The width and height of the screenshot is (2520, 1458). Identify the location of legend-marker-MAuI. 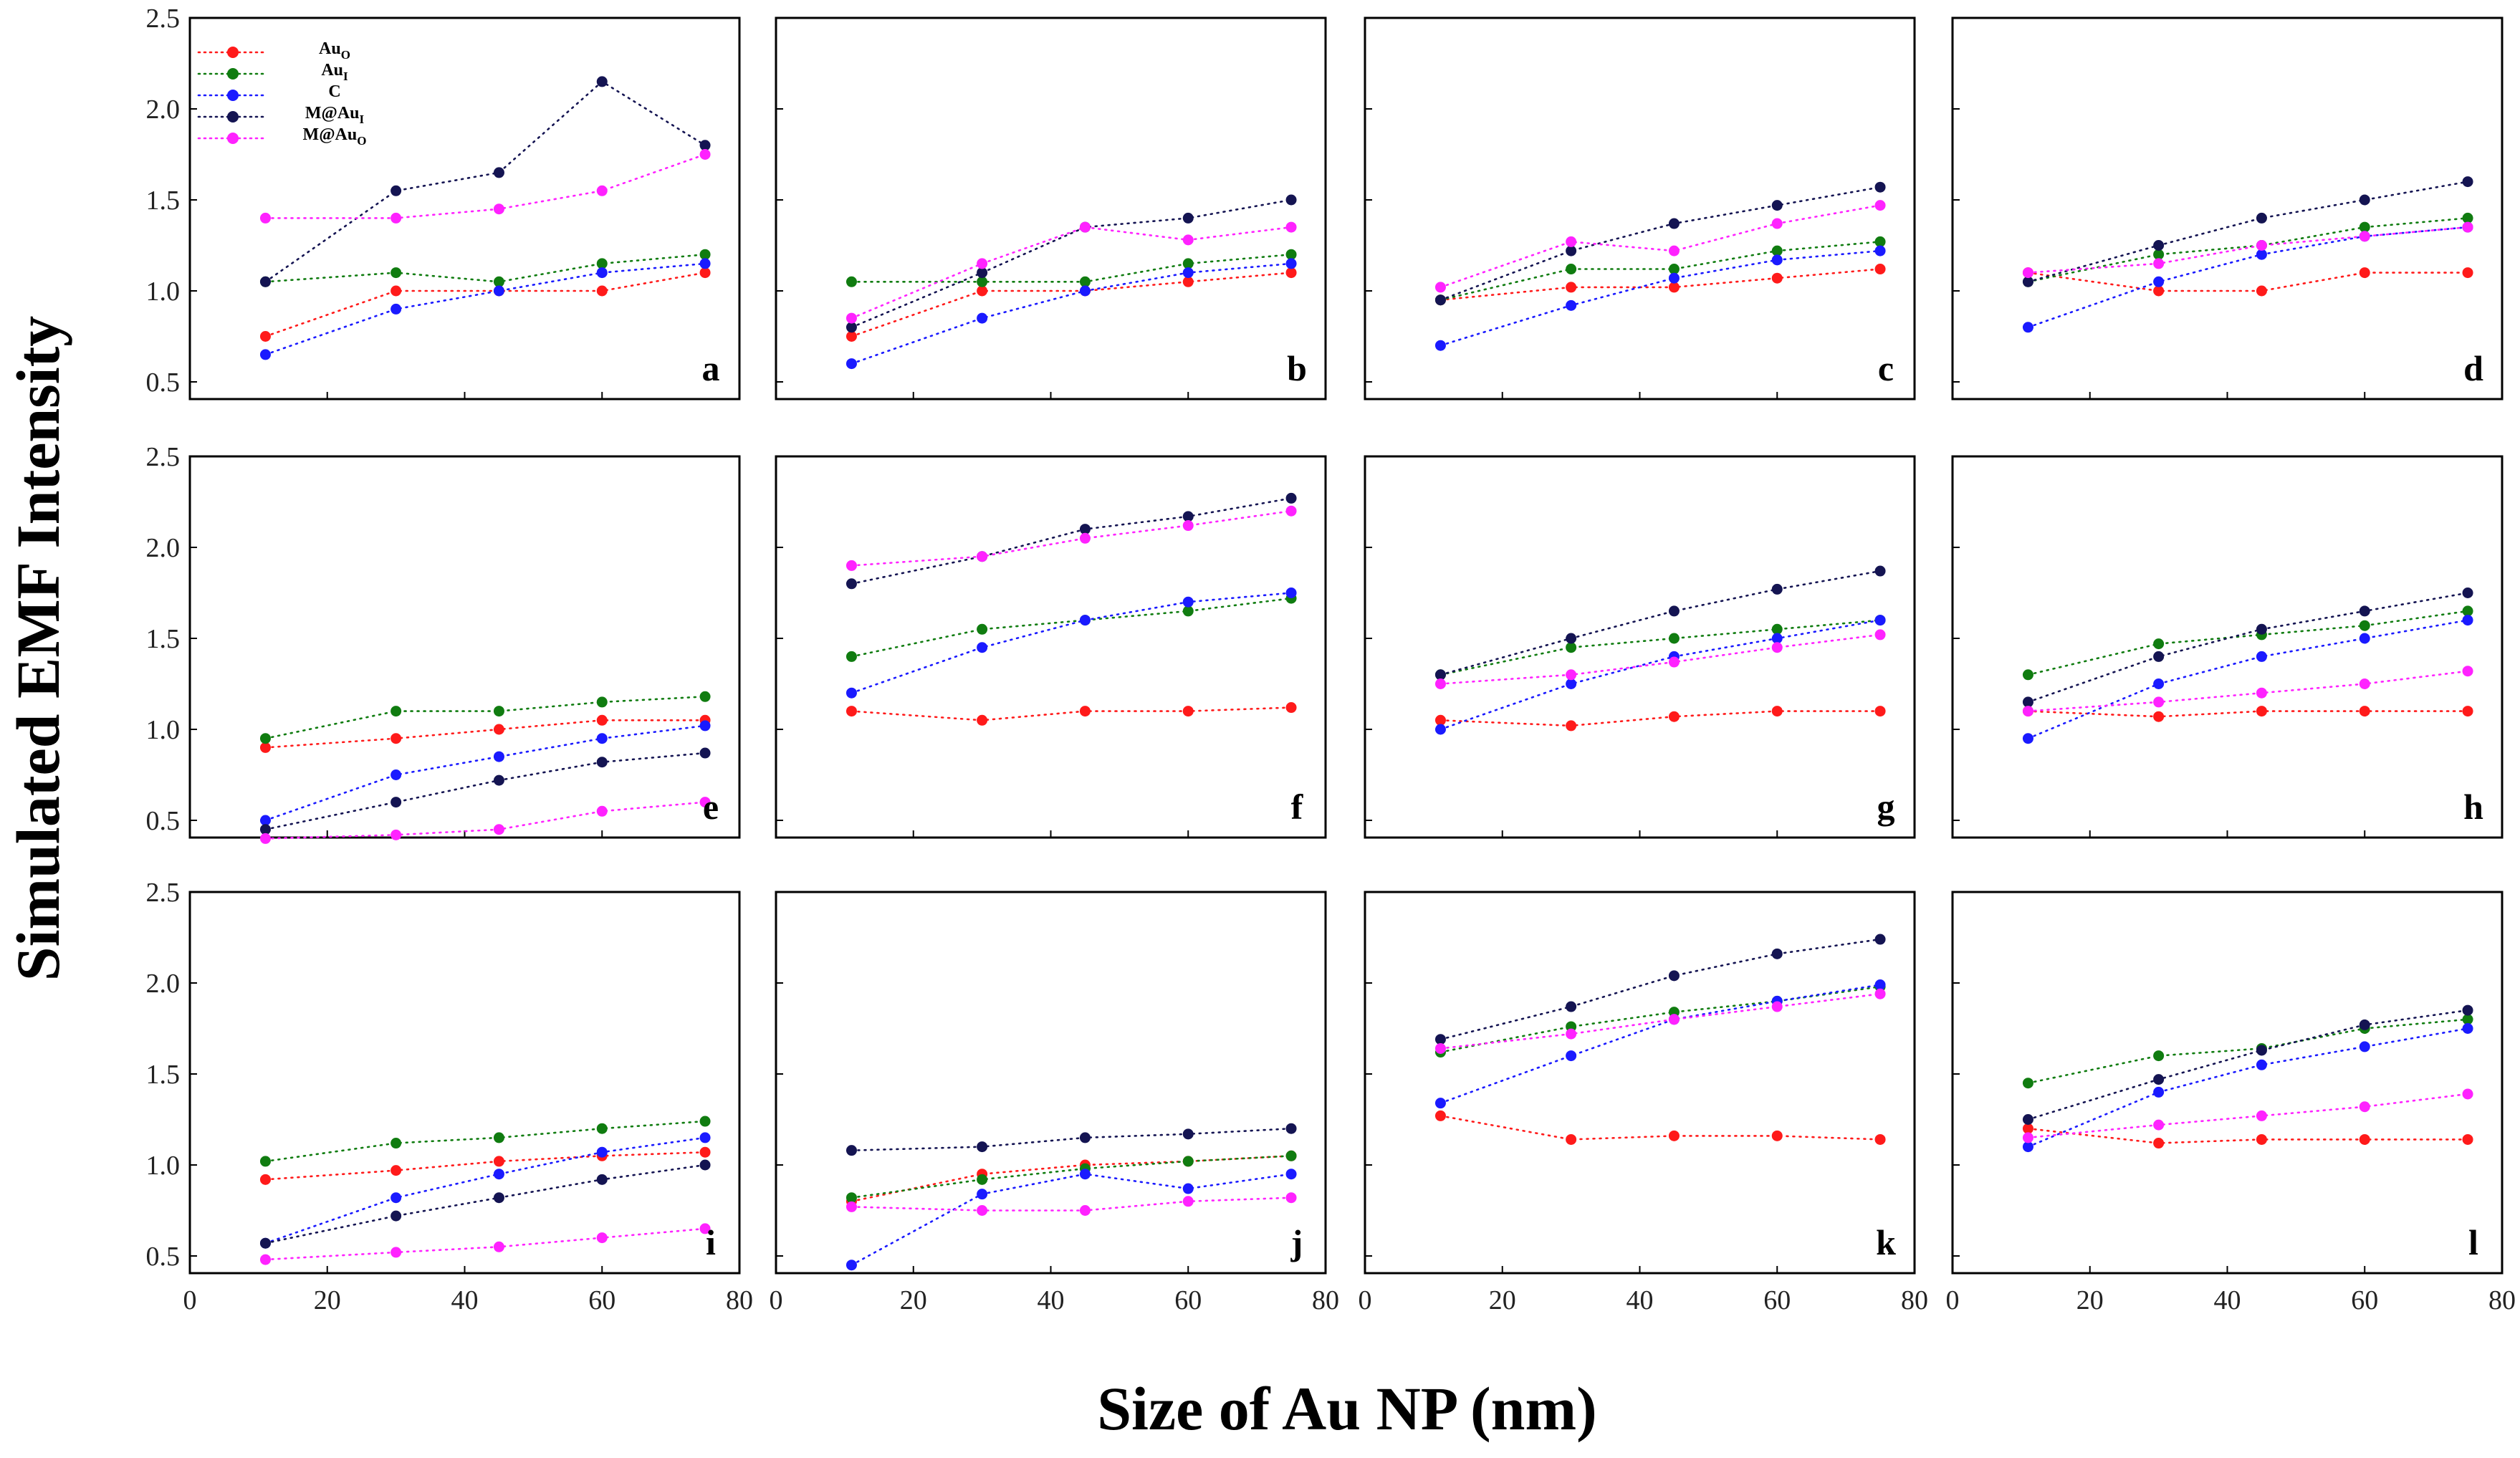
(233, 117).